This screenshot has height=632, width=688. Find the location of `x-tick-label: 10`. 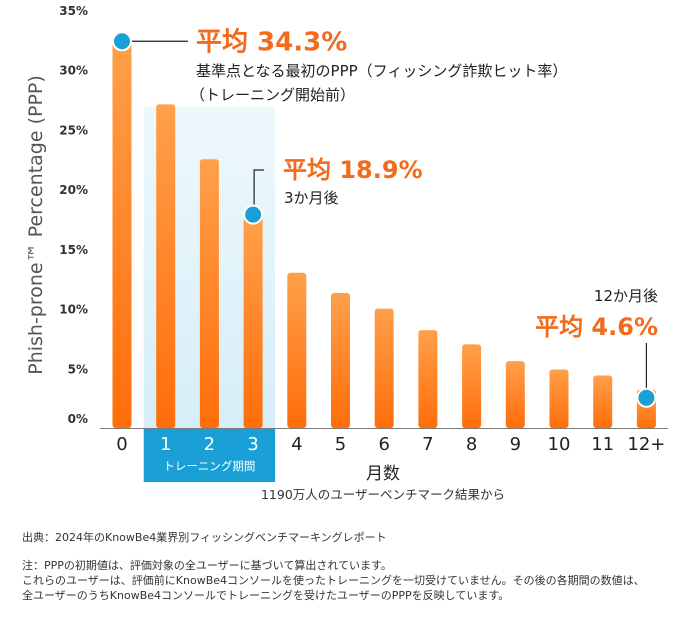

x-tick-label: 10 is located at coordinates (559, 444).